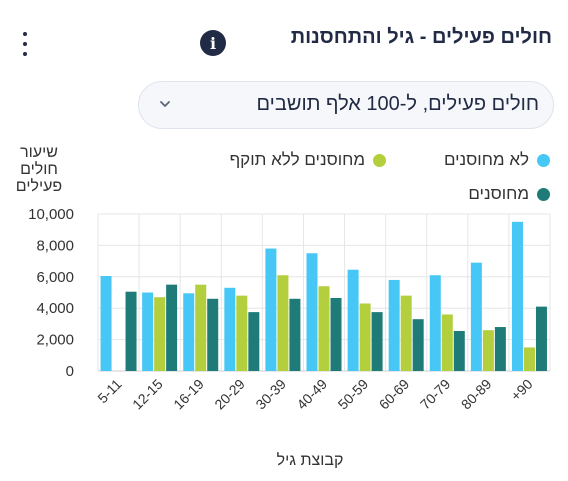 Image resolution: width=568 pixels, height=481 pixels. What do you see at coordinates (297, 159) in the screenshot?
I see `legend-label: מחוסנים ללא תוקף` at bounding box center [297, 159].